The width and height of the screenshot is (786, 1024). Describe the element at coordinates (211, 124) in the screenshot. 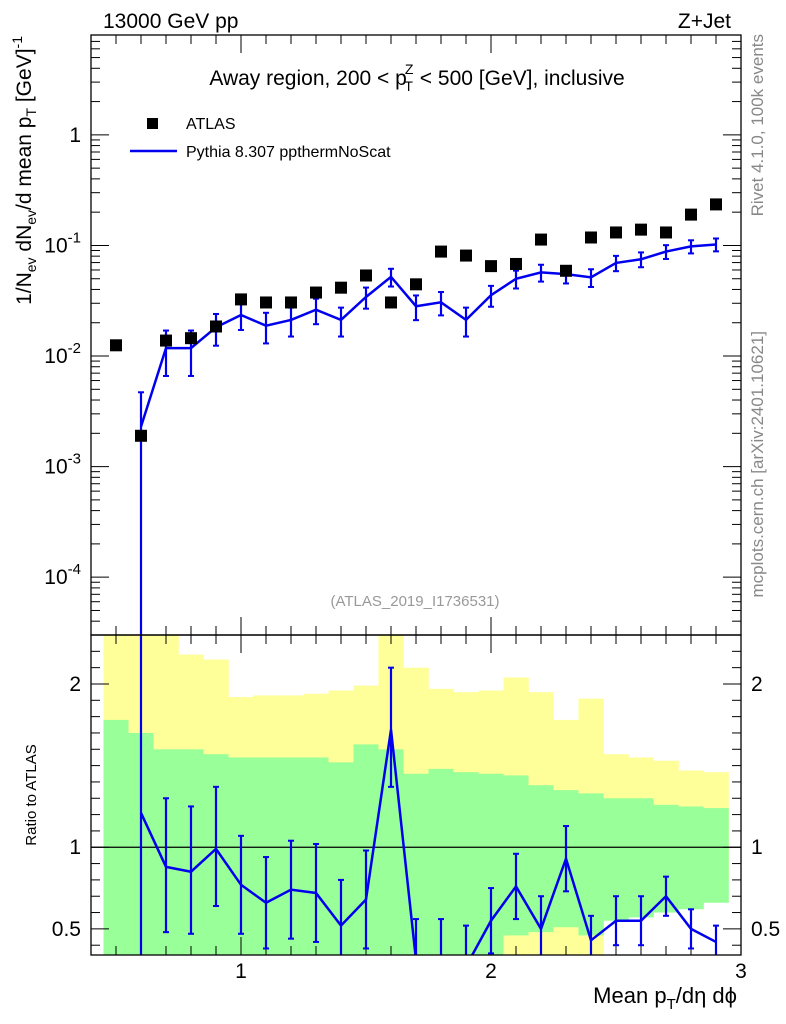

I see `legend-label-atlas: ATLAS` at that location.